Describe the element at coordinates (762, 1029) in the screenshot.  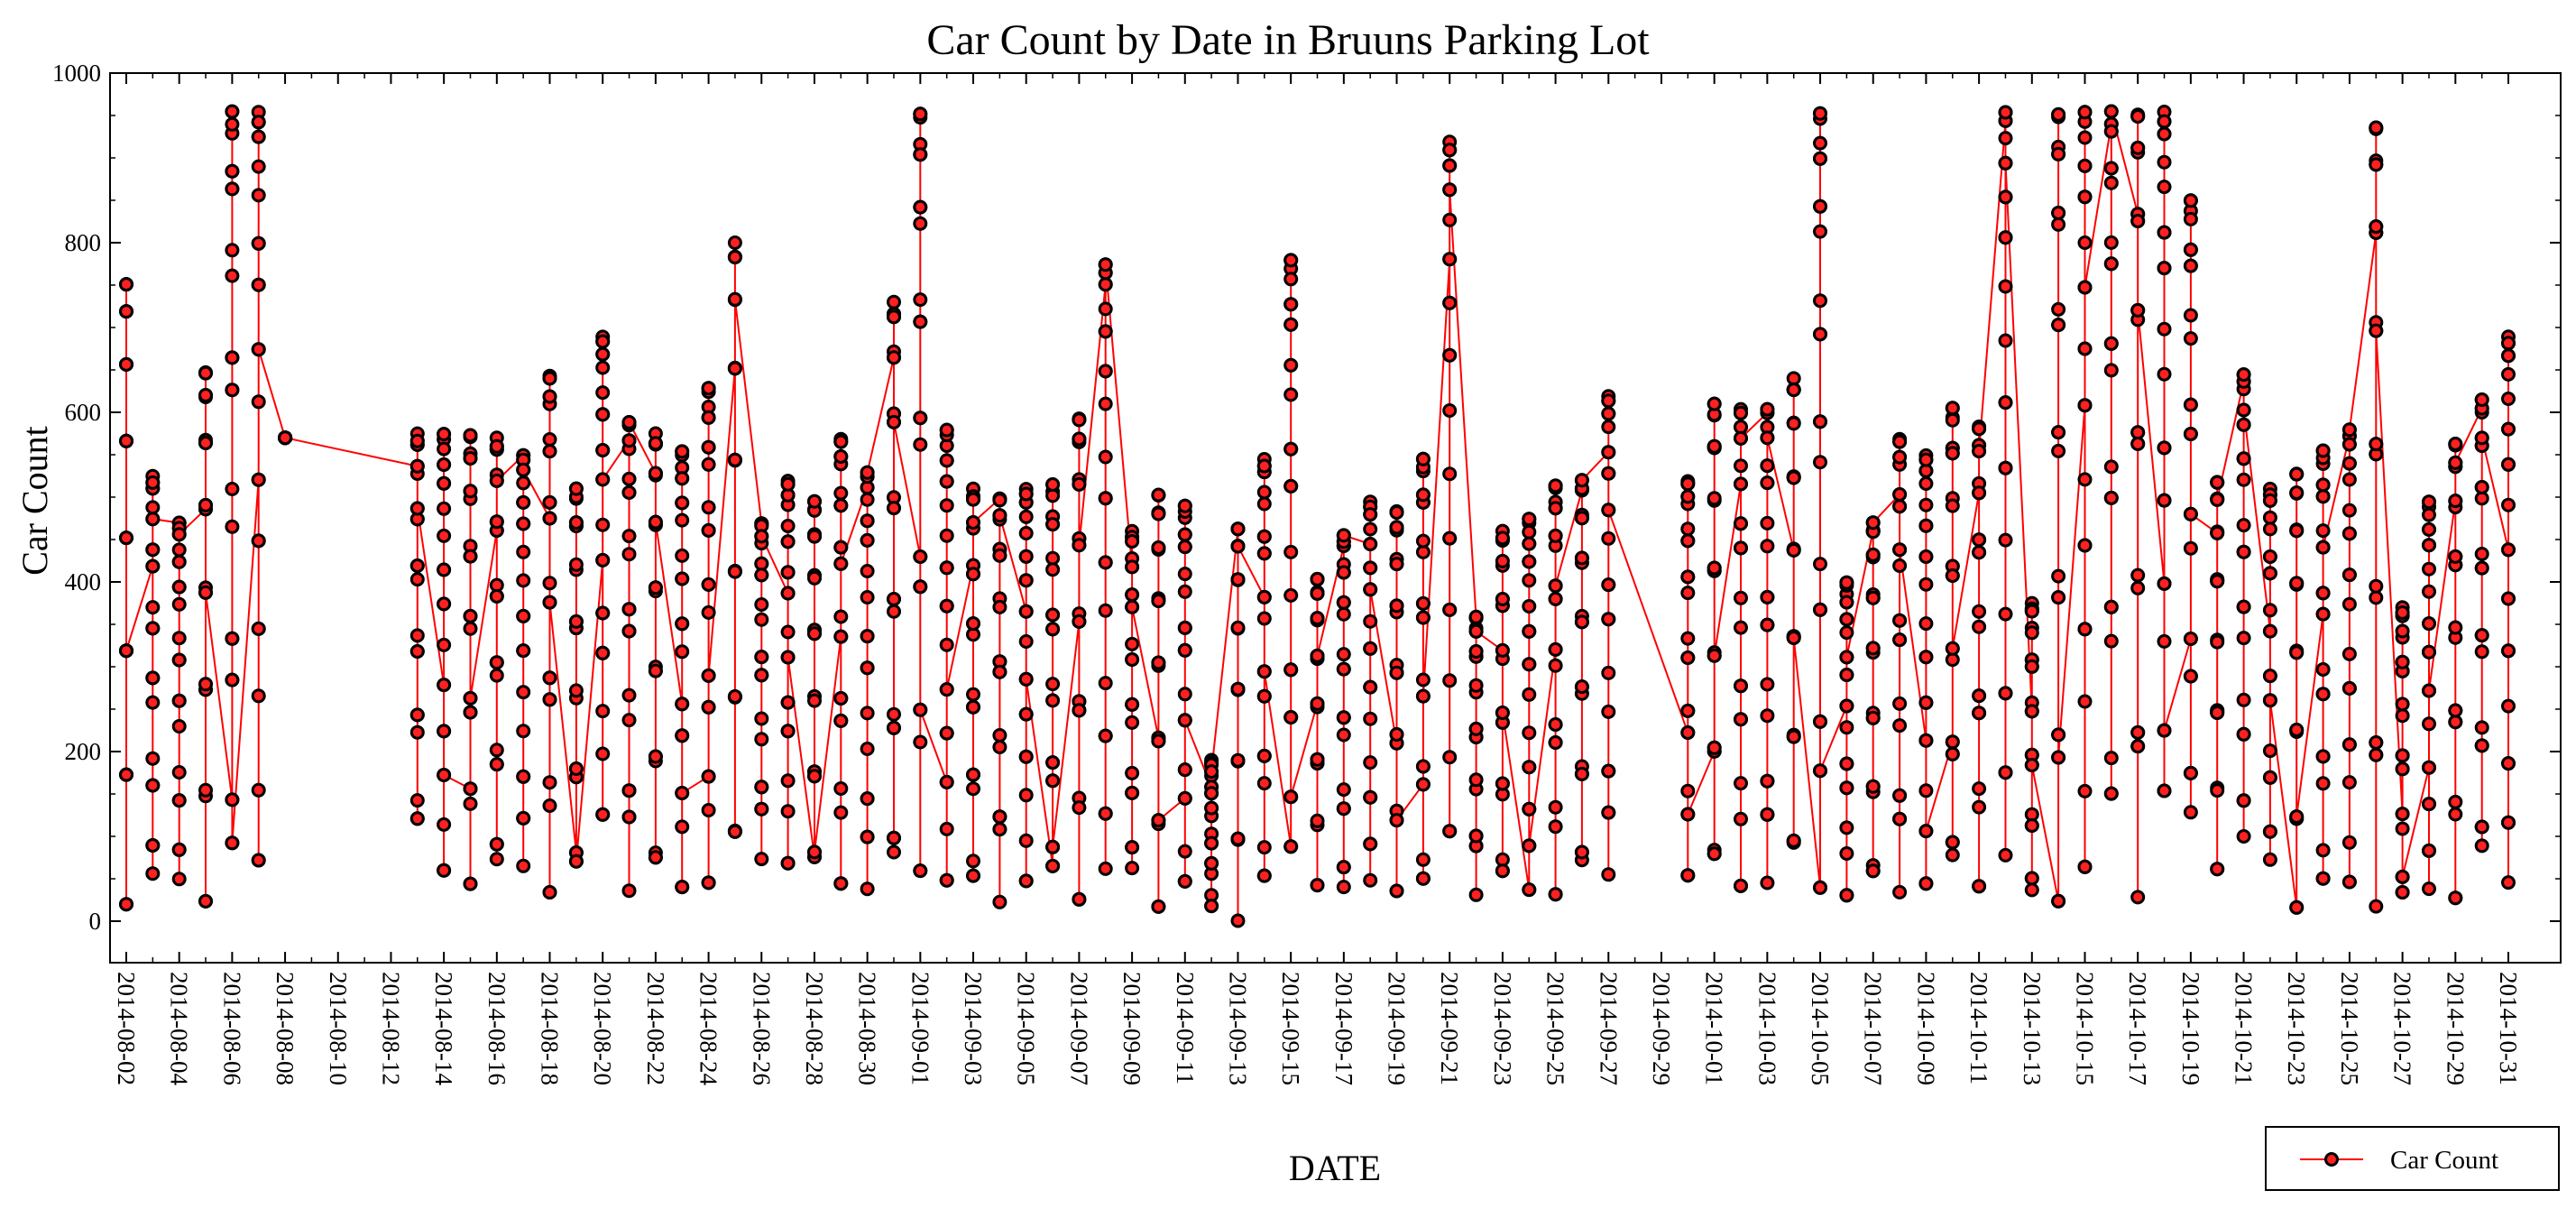
I see `x-tick-label: 2014-08-26` at that location.